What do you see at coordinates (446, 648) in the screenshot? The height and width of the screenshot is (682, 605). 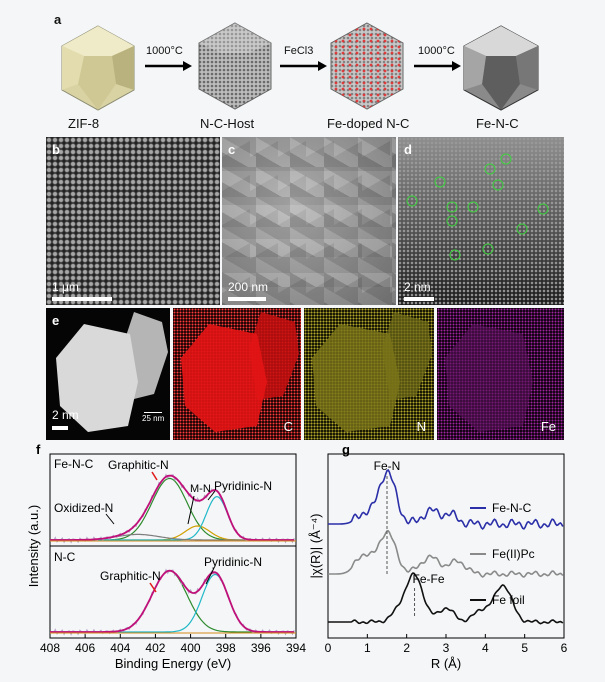 I see `g-x-tick-label-3: 3` at bounding box center [446, 648].